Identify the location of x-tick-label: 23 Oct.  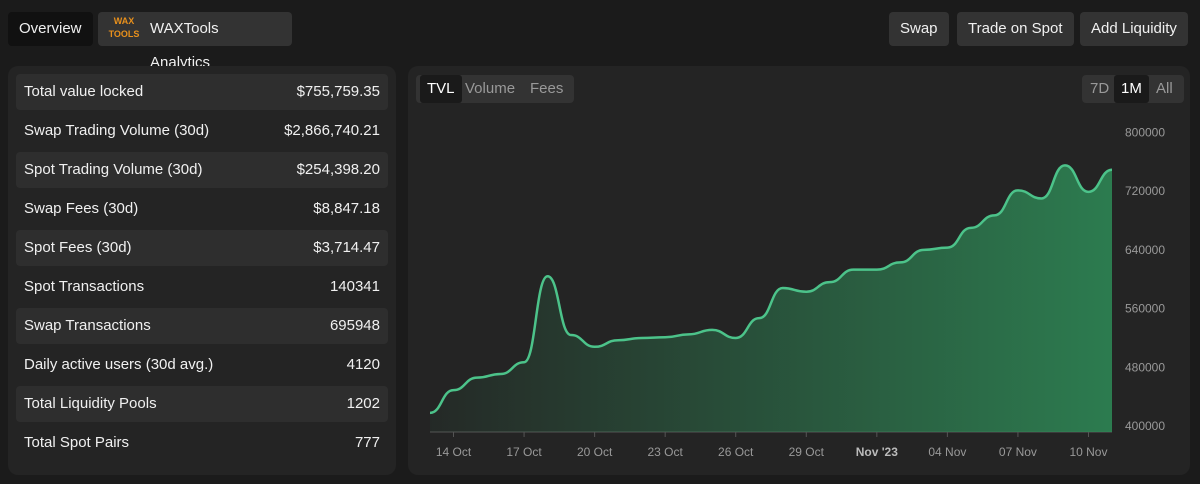
(665, 452).